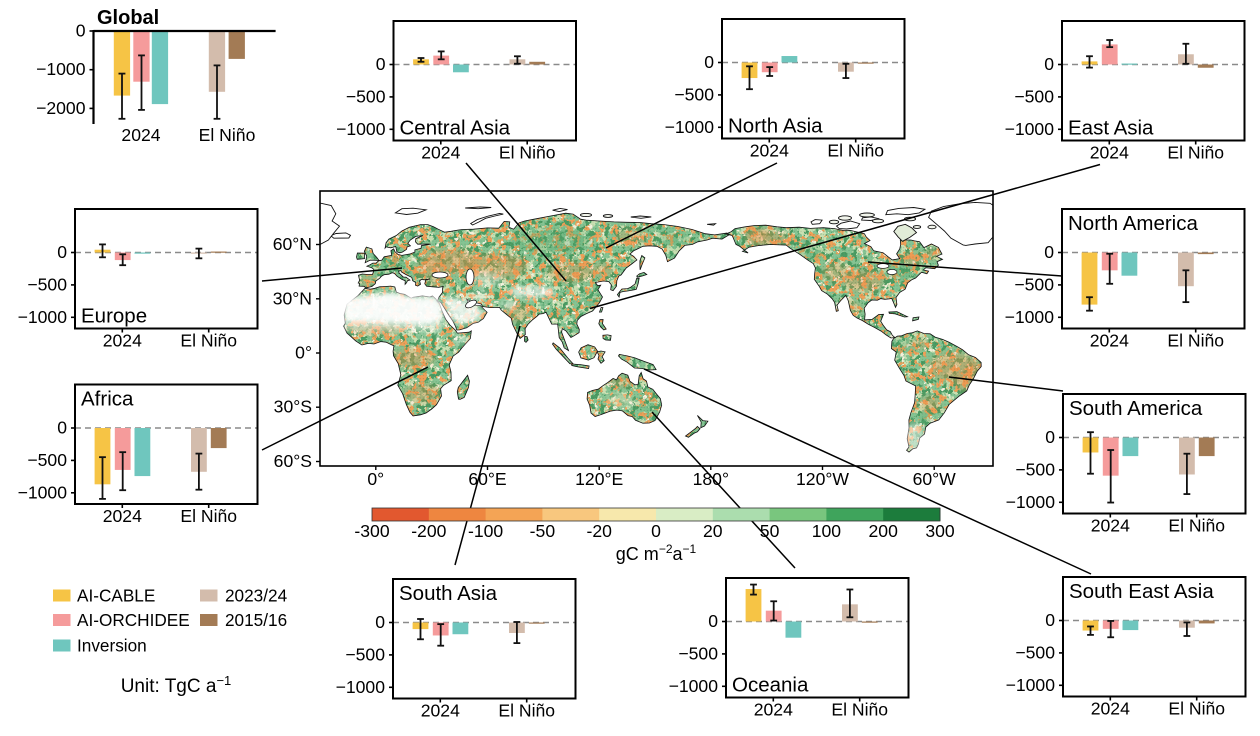 The image size is (1260, 736). Describe the element at coordinates (543, 531) in the screenshot. I see `svg-text: -50` at that location.